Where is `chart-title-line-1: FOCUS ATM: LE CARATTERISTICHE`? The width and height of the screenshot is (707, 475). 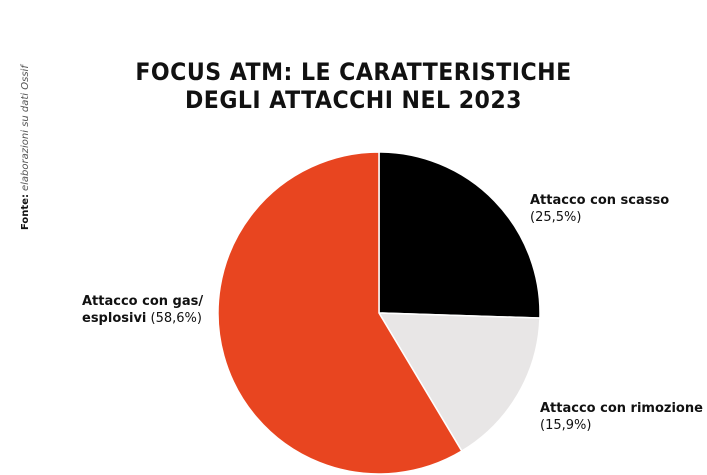
chart-title-line-1: FOCUS ATM: LE CARATTERISTICHE is located at coordinates (353, 72).